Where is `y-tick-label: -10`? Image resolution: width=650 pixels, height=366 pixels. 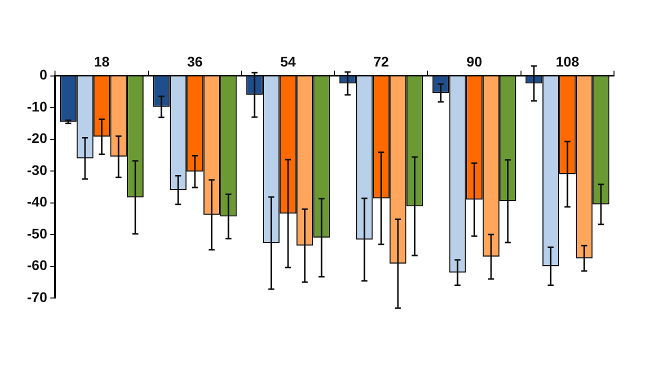 y-tick-label: -10 is located at coordinates (37, 106).